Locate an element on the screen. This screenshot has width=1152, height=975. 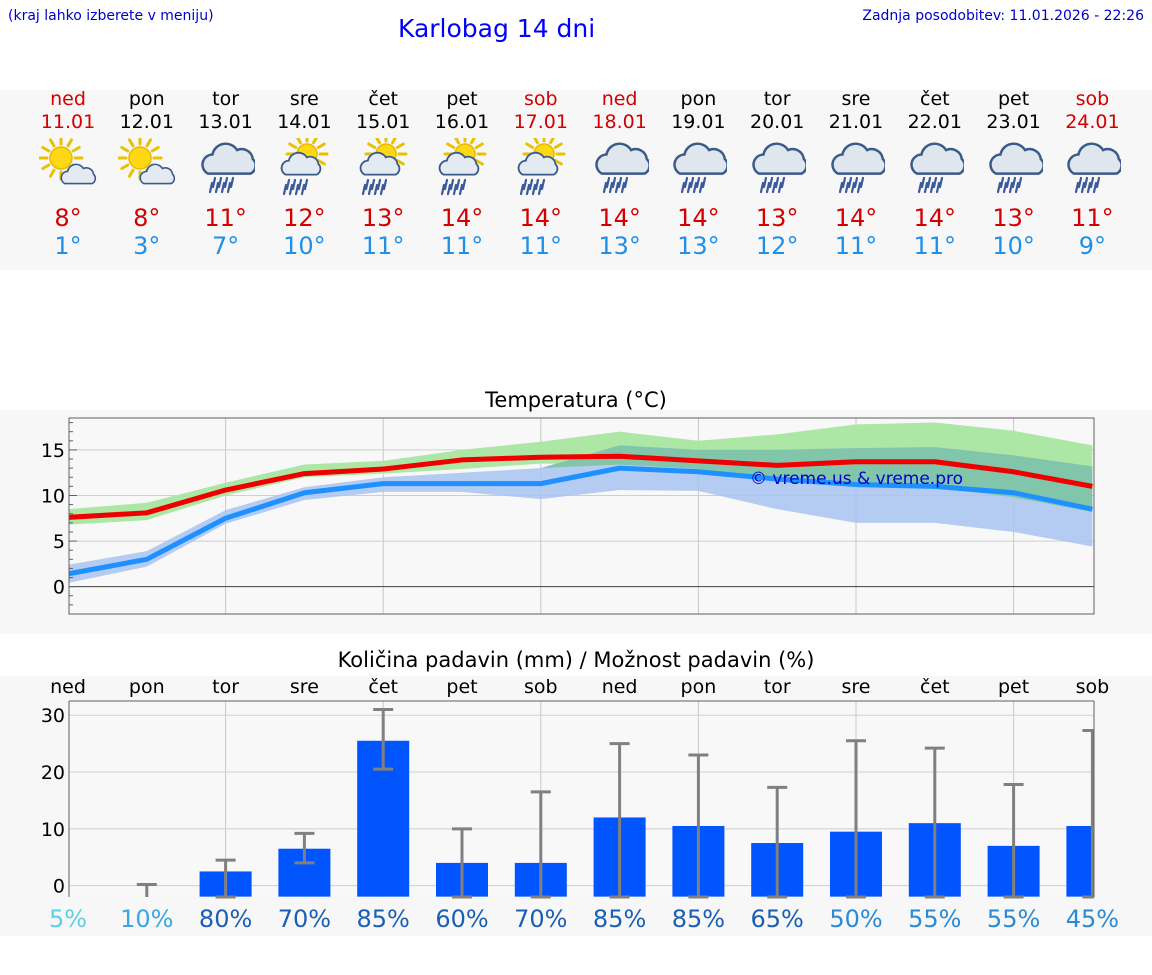
day-forecast: tor 13.01 11° 7° is located at coordinates (226, 174).